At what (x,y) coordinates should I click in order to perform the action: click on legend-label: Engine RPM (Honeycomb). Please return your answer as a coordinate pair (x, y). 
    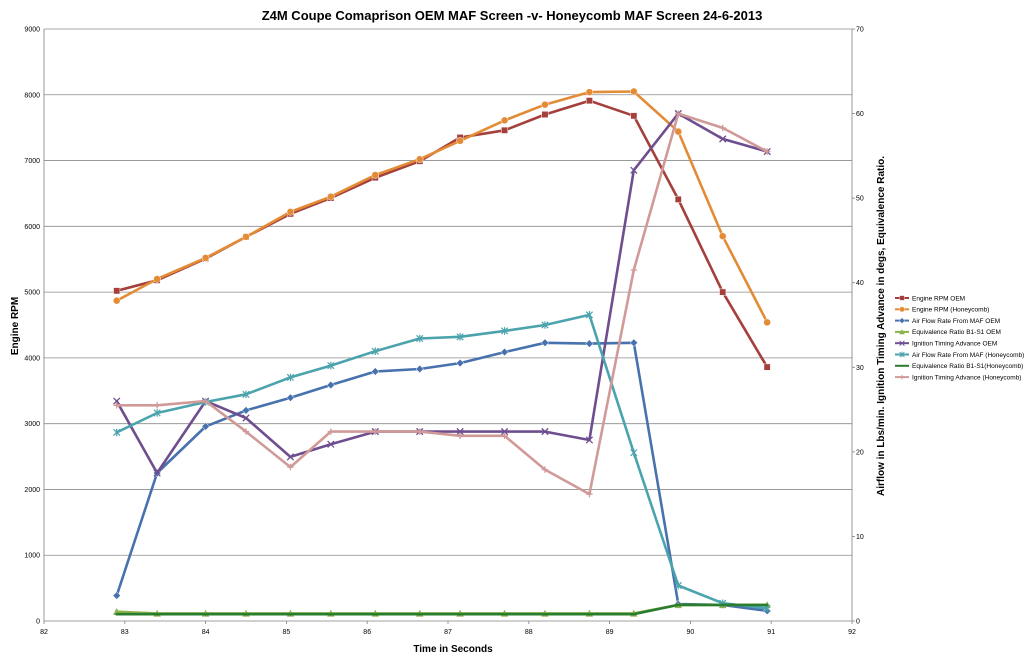
    Looking at the image, I should click on (950, 310).